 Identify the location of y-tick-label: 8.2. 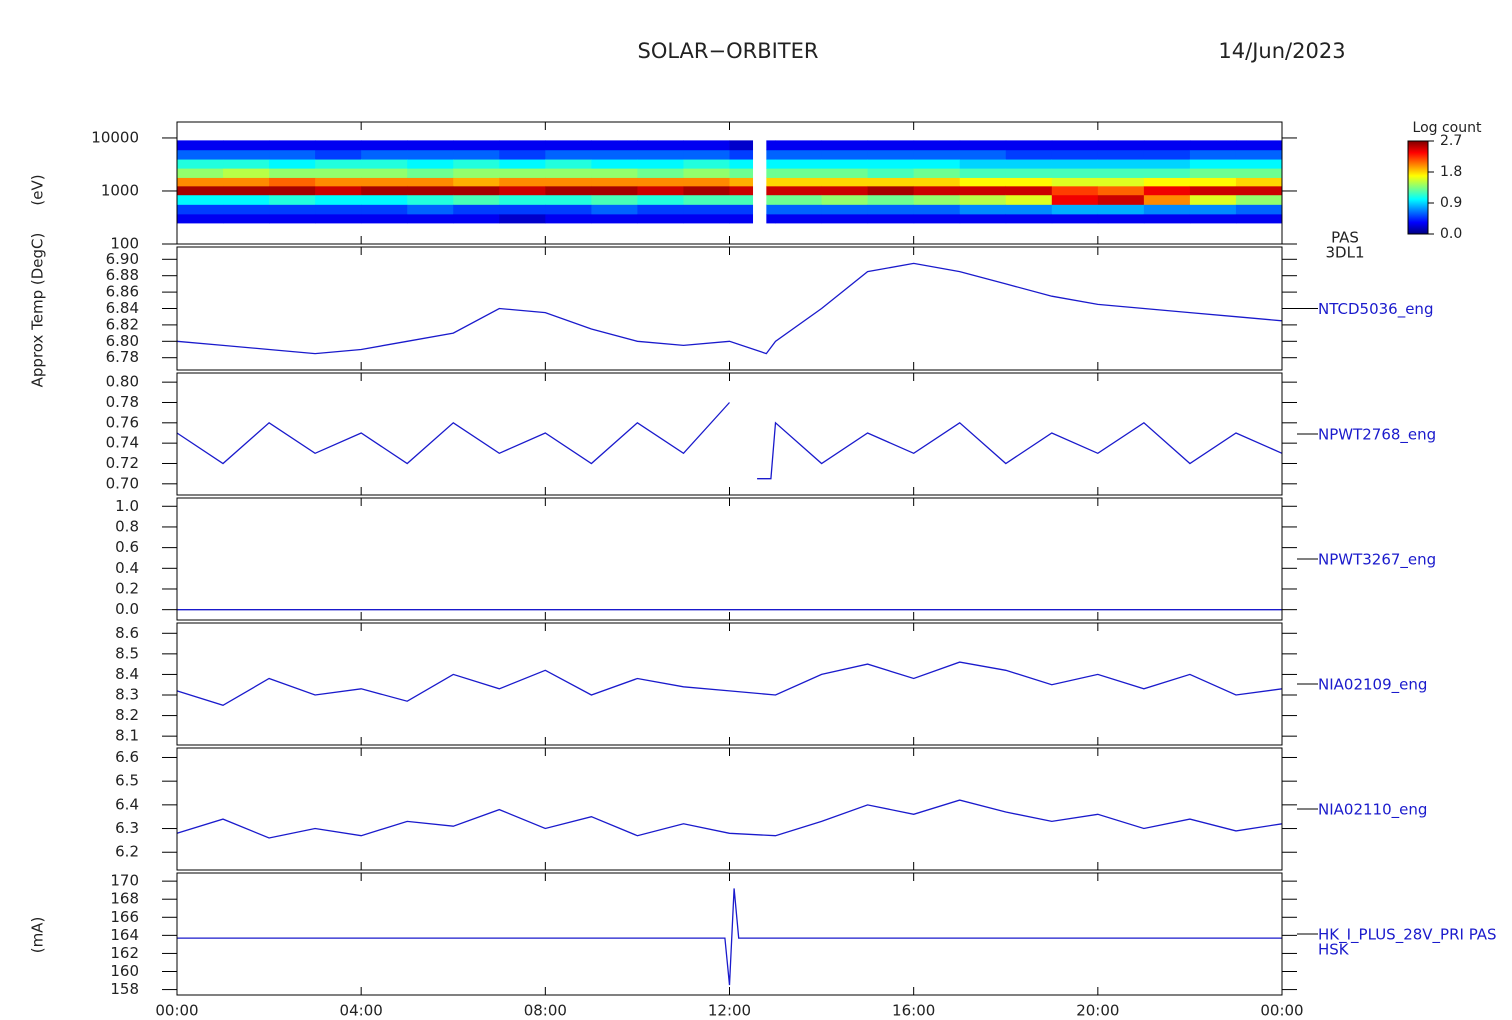
(127, 715).